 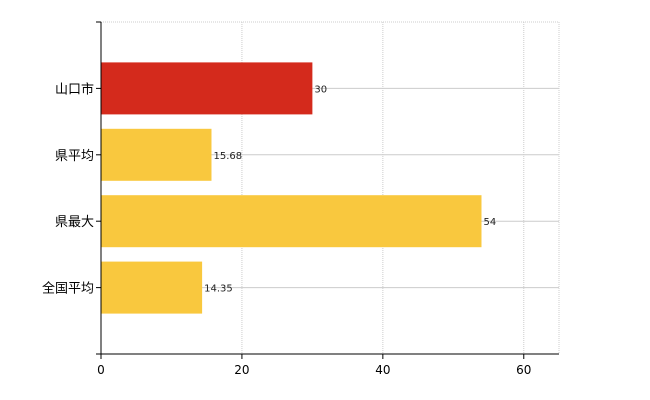 I want to click on category-label-2: 県最大, so click(x=74, y=222).